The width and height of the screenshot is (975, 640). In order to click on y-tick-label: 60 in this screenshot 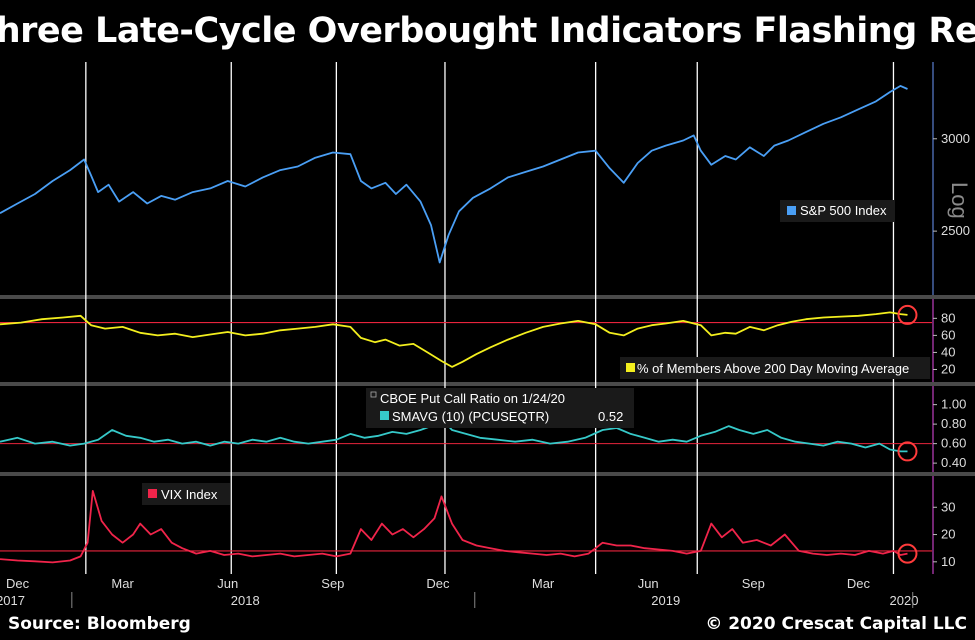, I will do `click(948, 334)`.